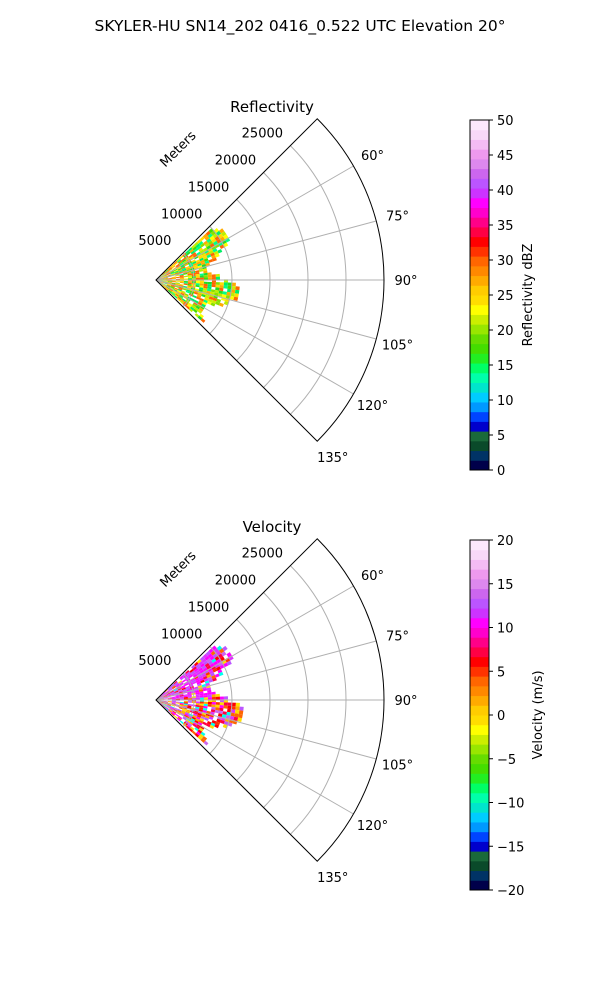 The width and height of the screenshot is (600, 1000). What do you see at coordinates (510, 804) in the screenshot?
I see `colorbar-tick-label: −10` at bounding box center [510, 804].